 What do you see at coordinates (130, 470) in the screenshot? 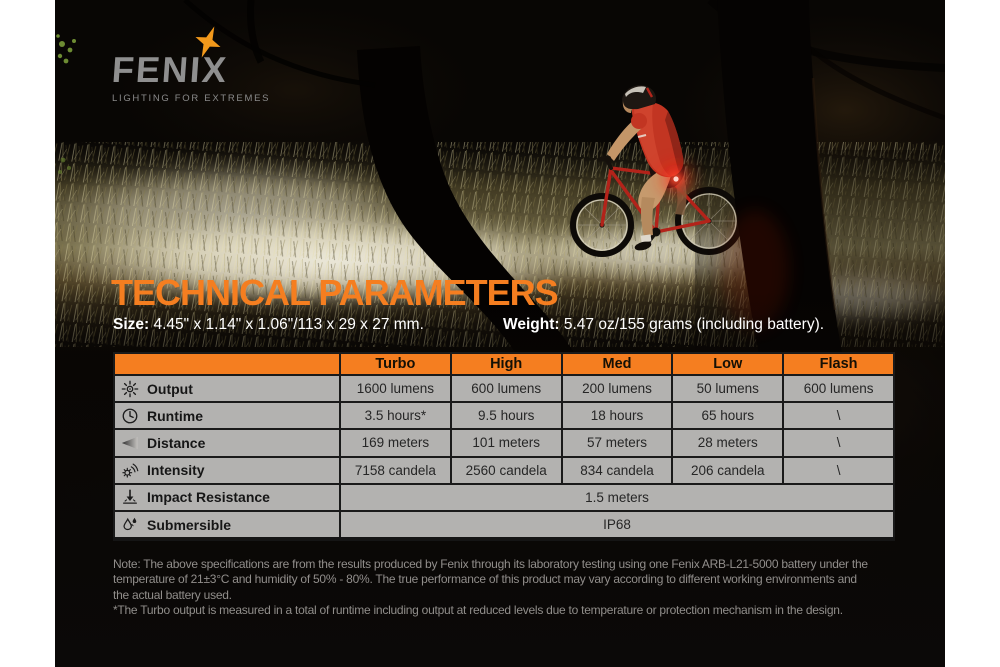
I see `intensity-glare-icon` at bounding box center [130, 470].